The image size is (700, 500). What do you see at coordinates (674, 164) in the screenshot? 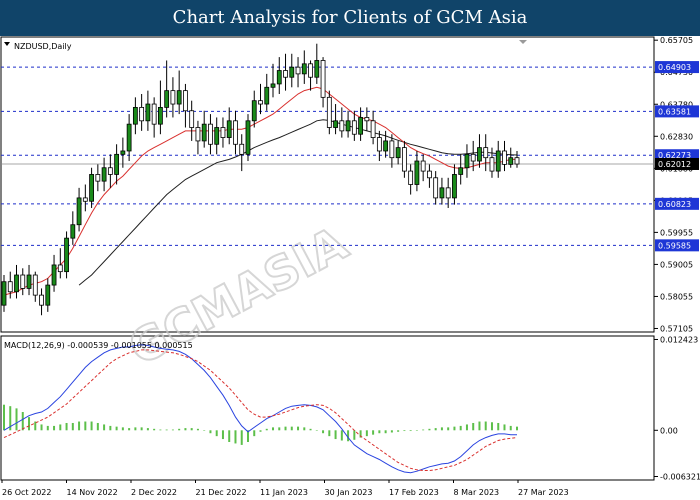
I see `current-price-label: 0.62012` at bounding box center [674, 164].